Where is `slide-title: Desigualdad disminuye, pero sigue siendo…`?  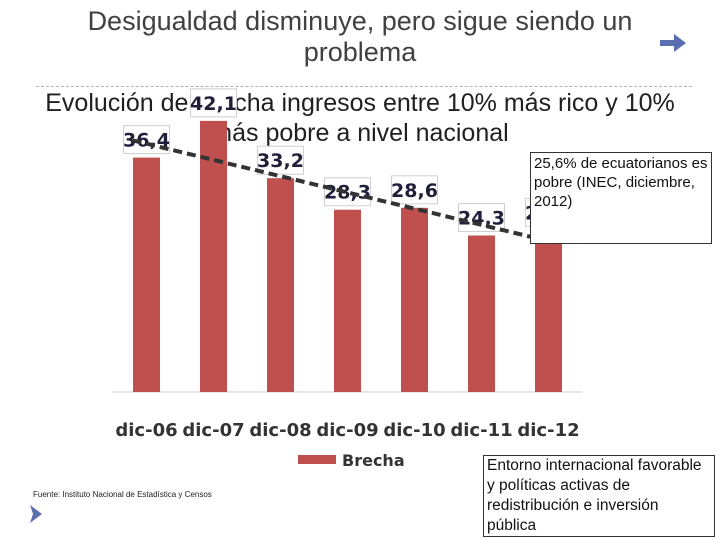 slide-title: Desigualdad disminuye, pero sigue siendo… is located at coordinates (360, 36).